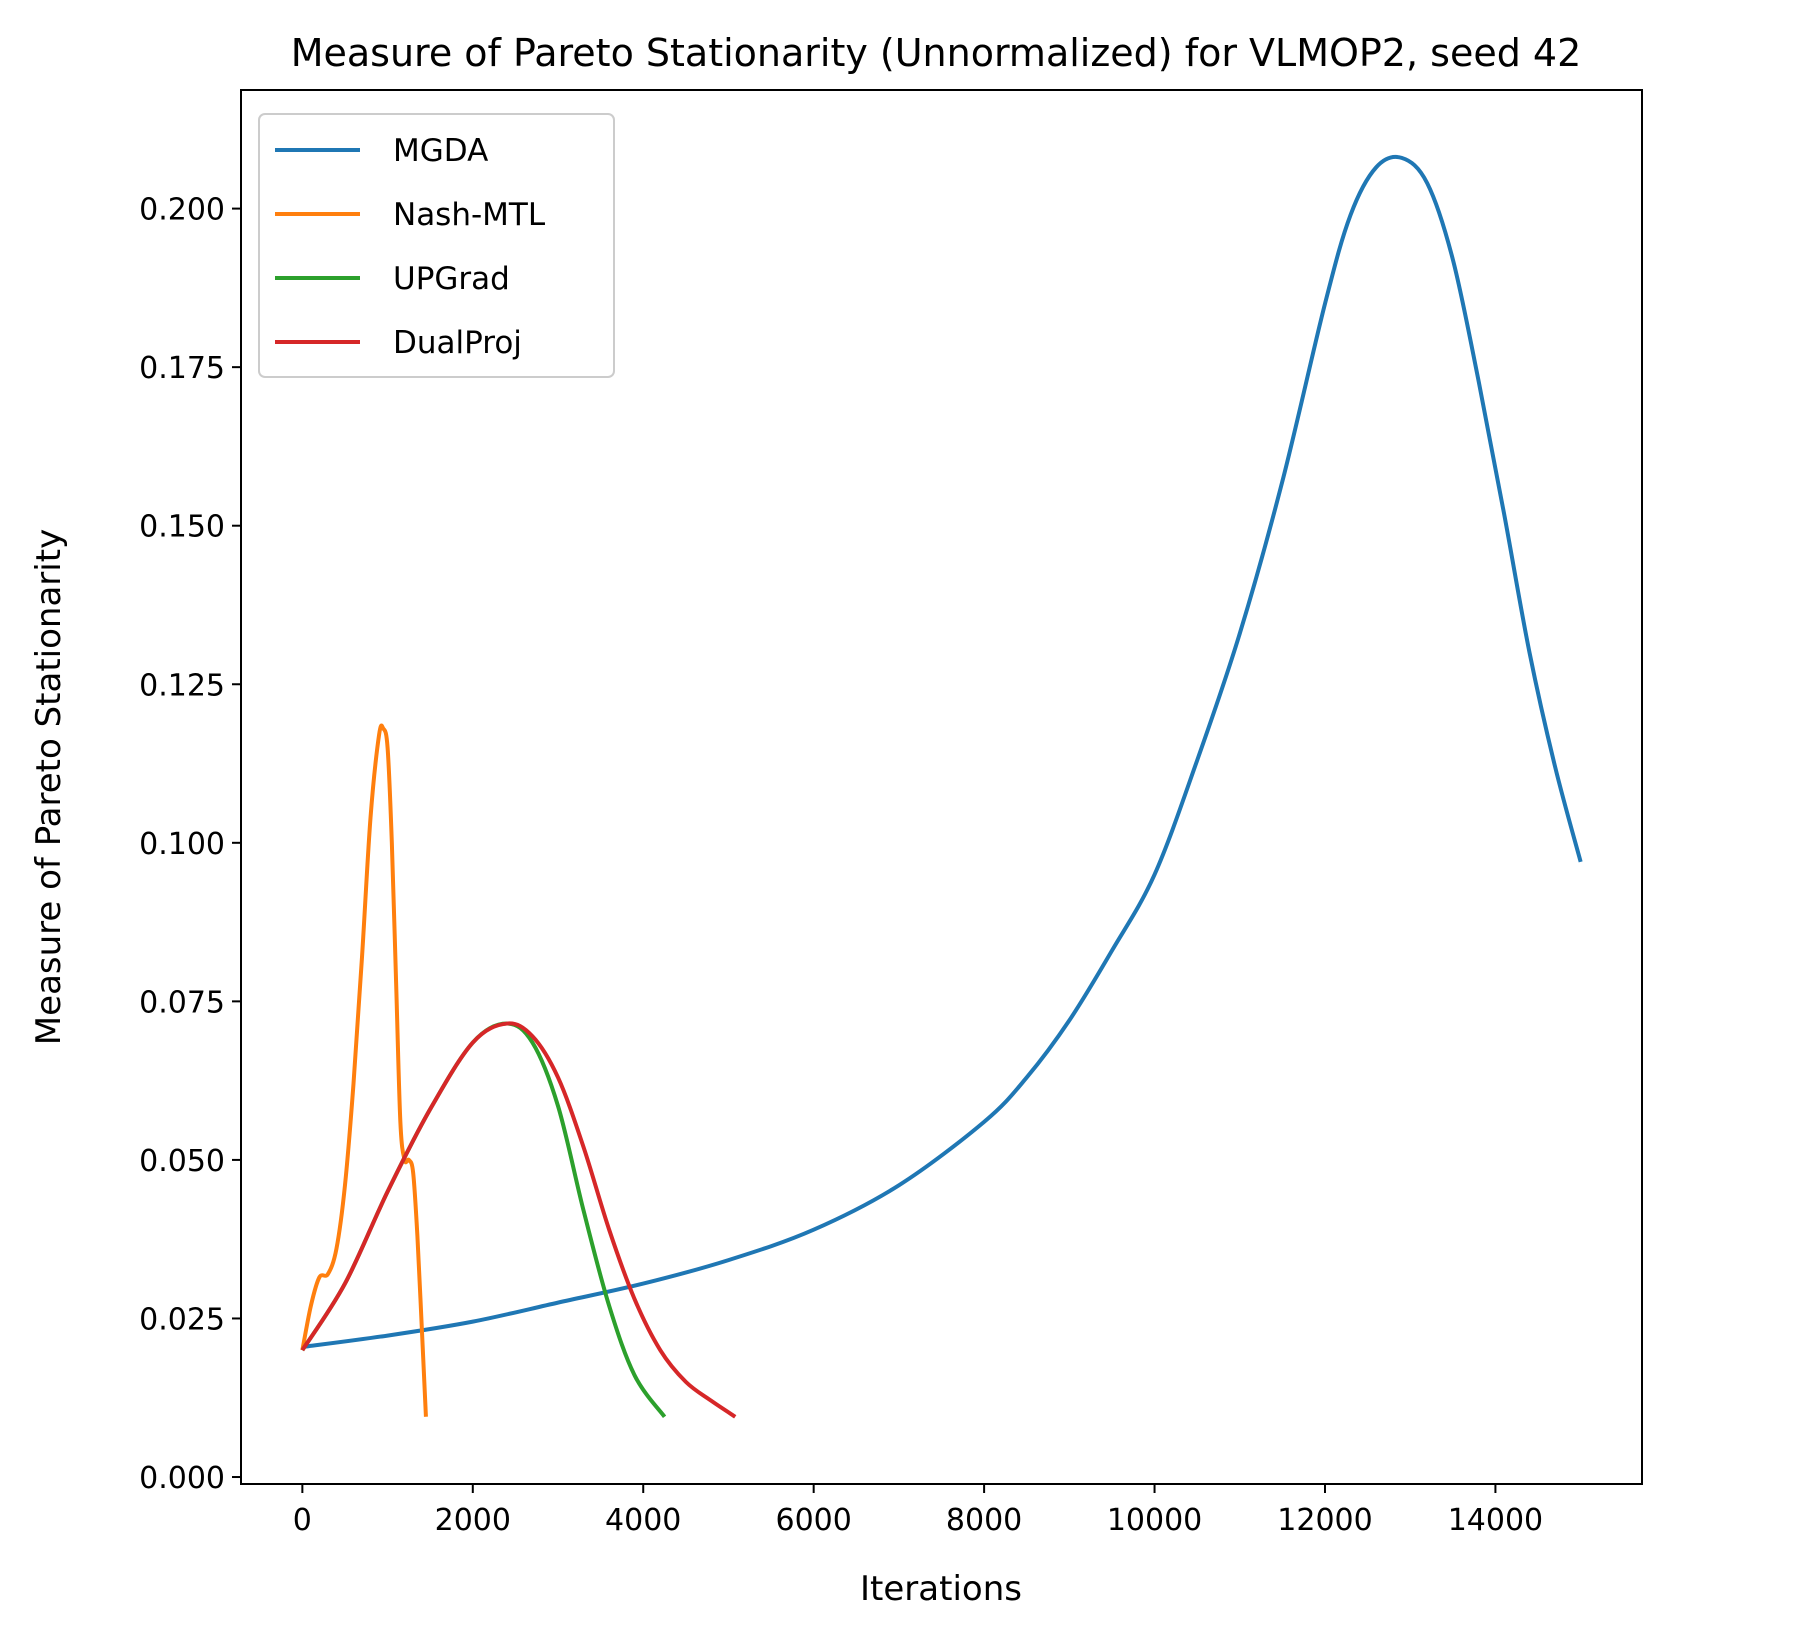  Describe the element at coordinates (182, 1161) in the screenshot. I see `y-tick-label: 0.050` at that location.